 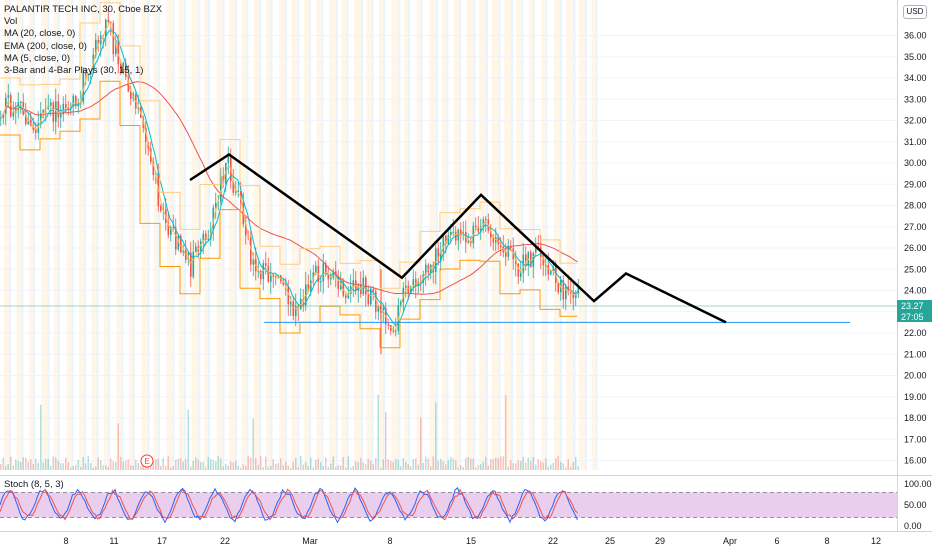 What do you see at coordinates (915, 248) in the screenshot?
I see `y-tick-label: 26.00` at bounding box center [915, 248].